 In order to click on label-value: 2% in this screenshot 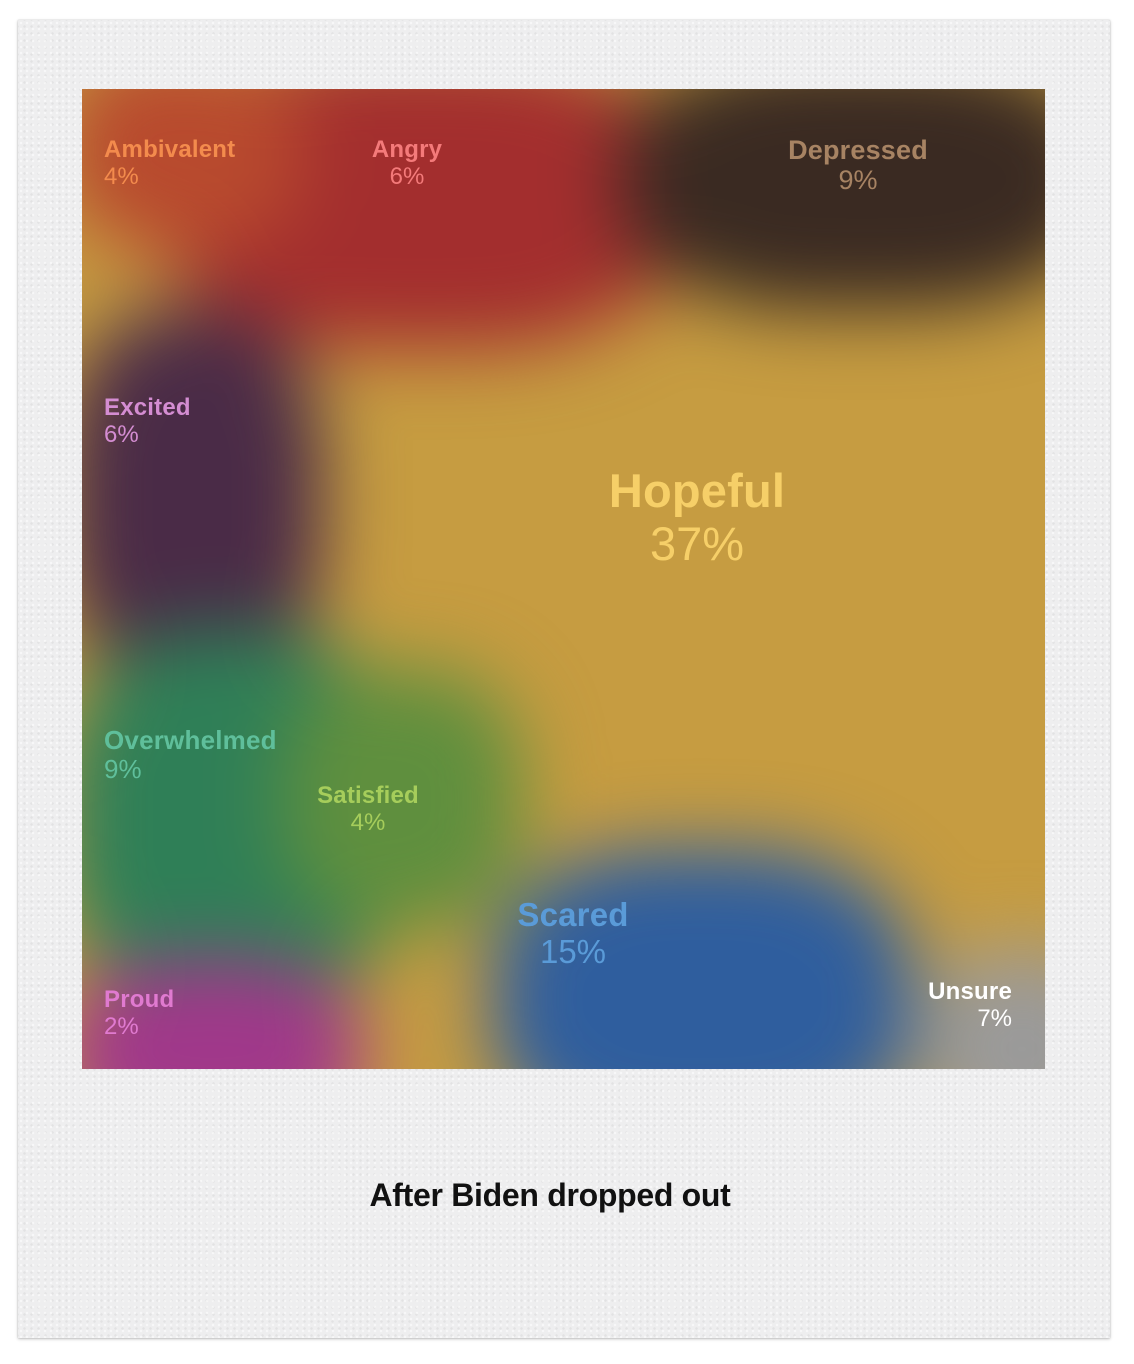, I will do `click(121, 1026)`.